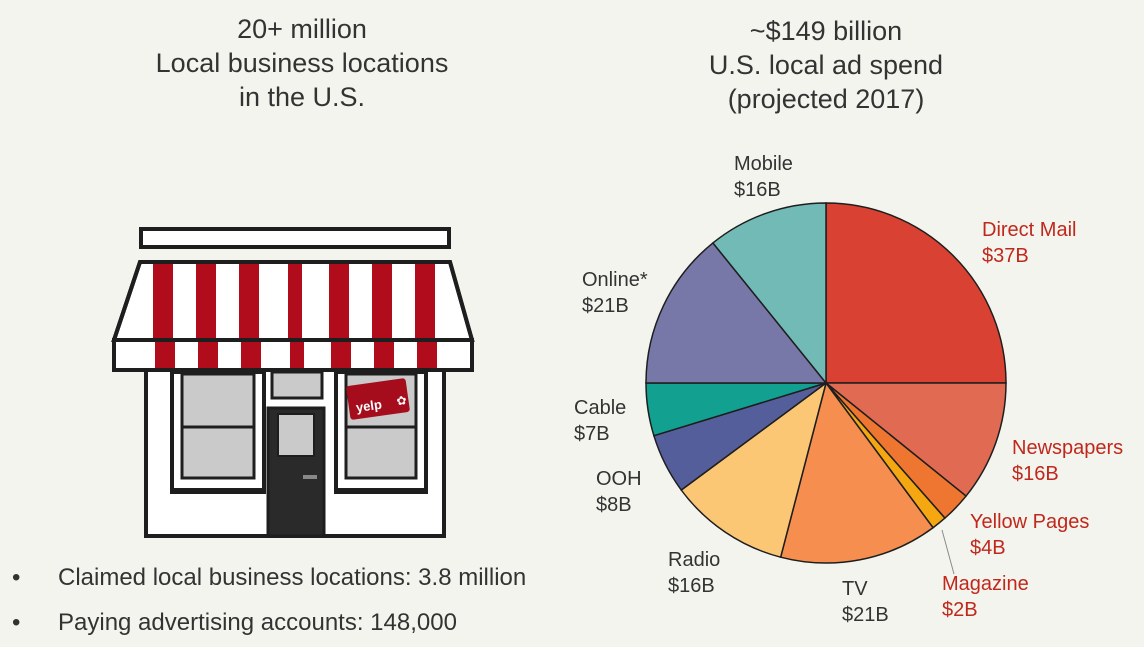 The image size is (1144, 647). I want to click on slice-value-label: $7B, so click(592, 434).